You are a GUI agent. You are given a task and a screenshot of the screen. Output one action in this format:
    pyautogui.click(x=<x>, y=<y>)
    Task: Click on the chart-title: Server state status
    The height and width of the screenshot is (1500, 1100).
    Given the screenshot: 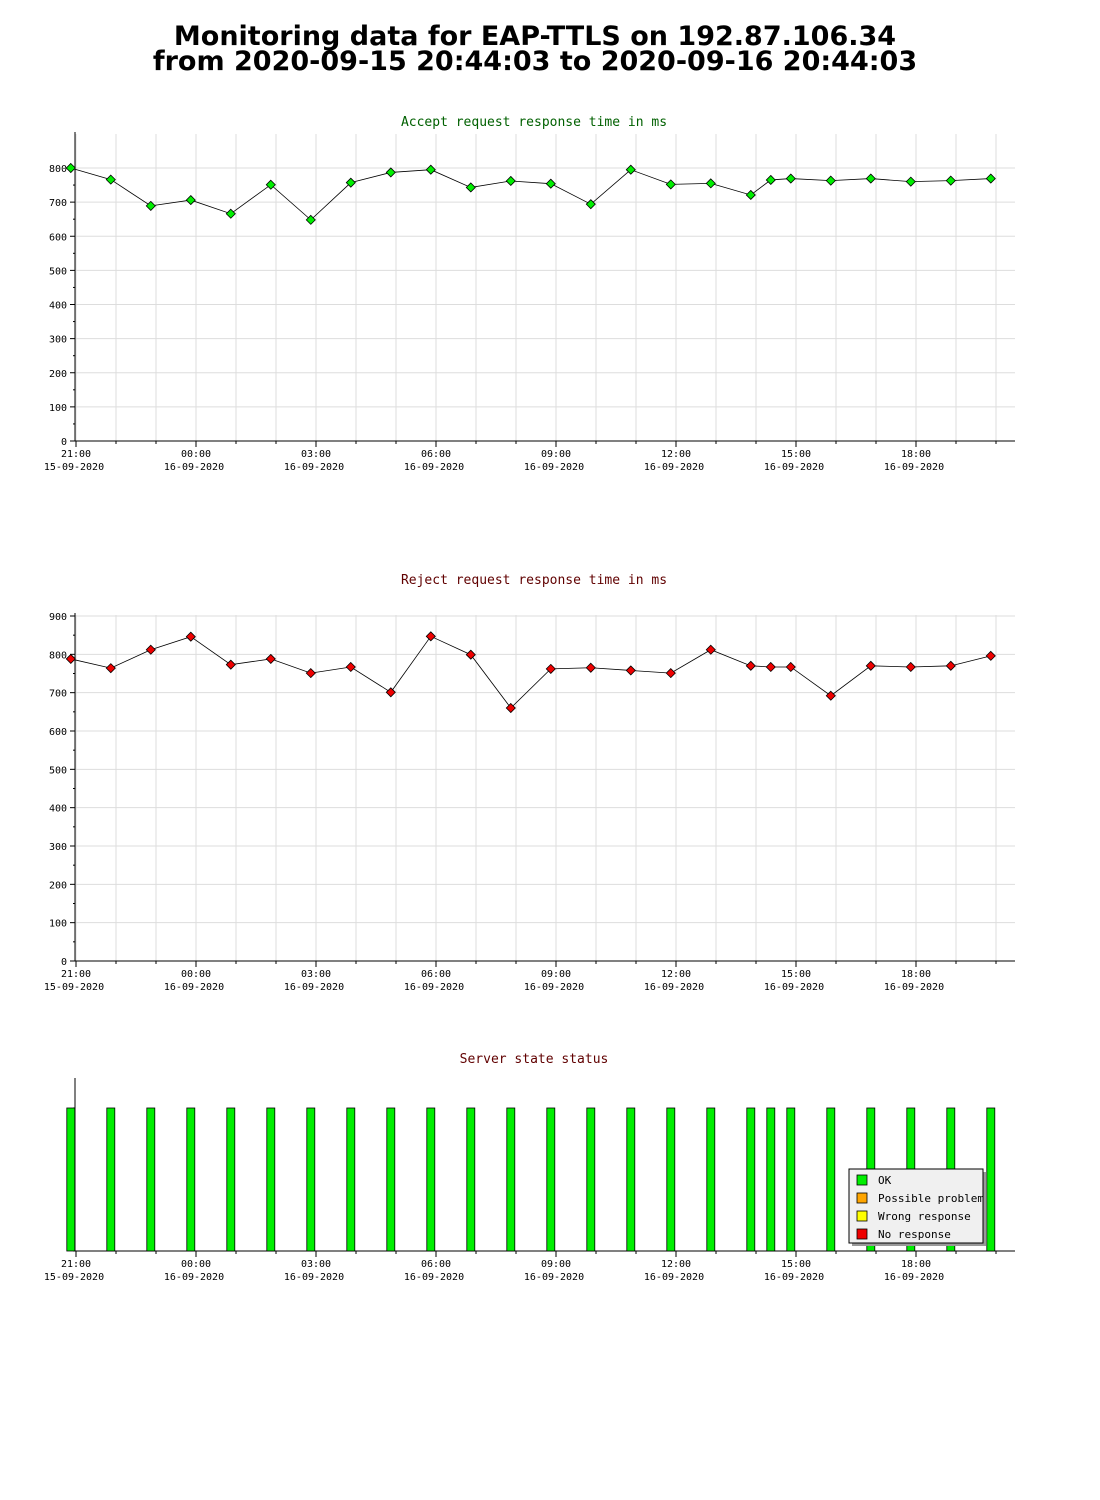 What is the action you would take?
    pyautogui.click(x=534, y=1059)
    